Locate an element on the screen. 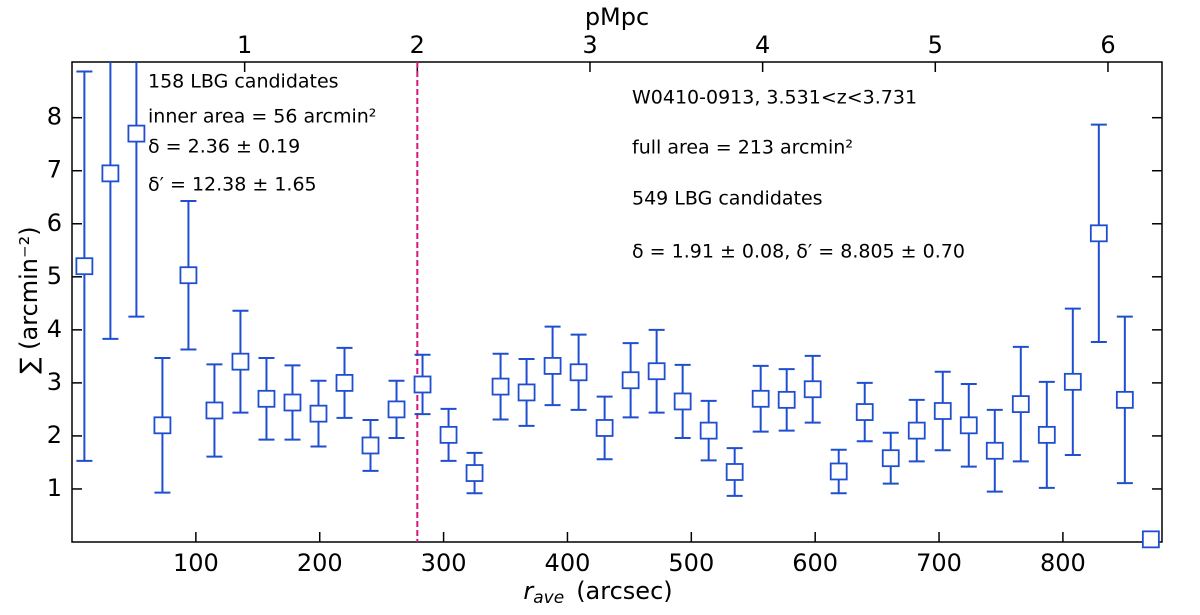 The image size is (1200, 615). x-tick-label: 700 is located at coordinates (939, 563).